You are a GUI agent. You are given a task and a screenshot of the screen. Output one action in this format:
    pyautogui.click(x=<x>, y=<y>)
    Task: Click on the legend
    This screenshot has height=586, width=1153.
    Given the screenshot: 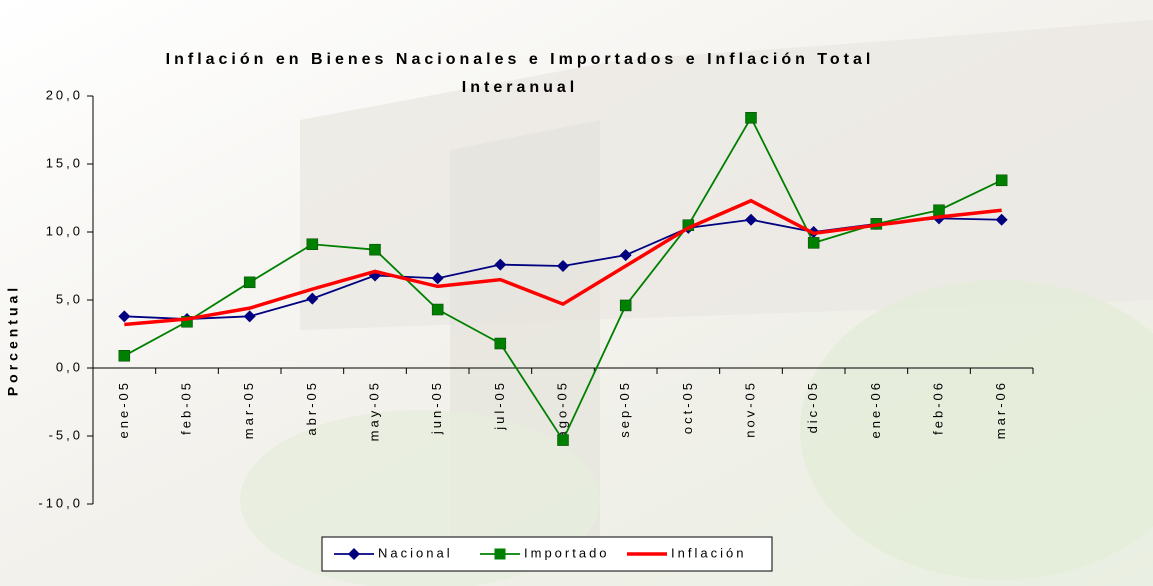 What is the action you would take?
    pyautogui.click(x=547, y=554)
    